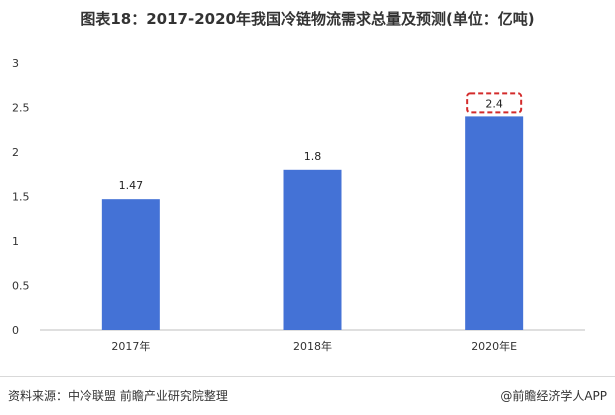 This screenshot has width=615, height=415. What do you see at coordinates (15, 152) in the screenshot?
I see `y-tick-label: 2` at bounding box center [15, 152].